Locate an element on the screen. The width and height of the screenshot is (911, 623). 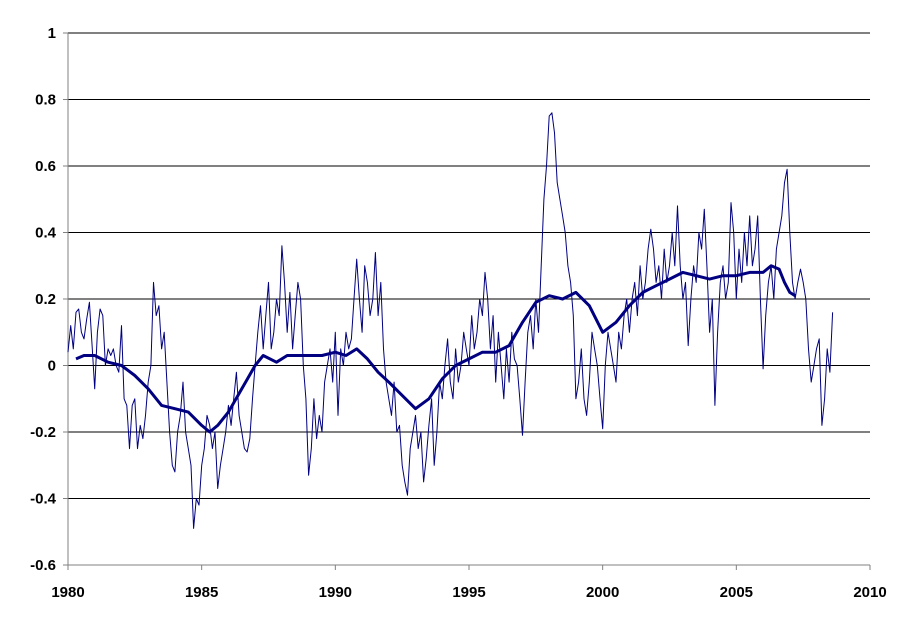
x-tick-label: 1985 is located at coordinates (201, 592).